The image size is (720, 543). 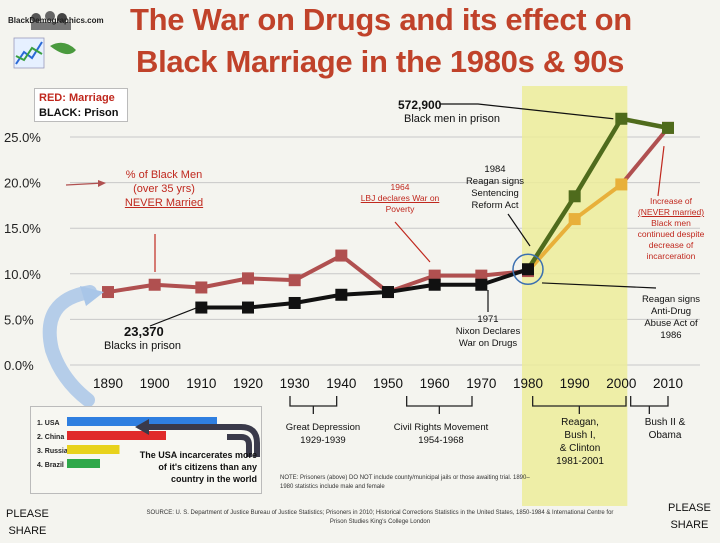 What do you see at coordinates (574, 196) in the screenshot?
I see `prison-point-1990` at bounding box center [574, 196].